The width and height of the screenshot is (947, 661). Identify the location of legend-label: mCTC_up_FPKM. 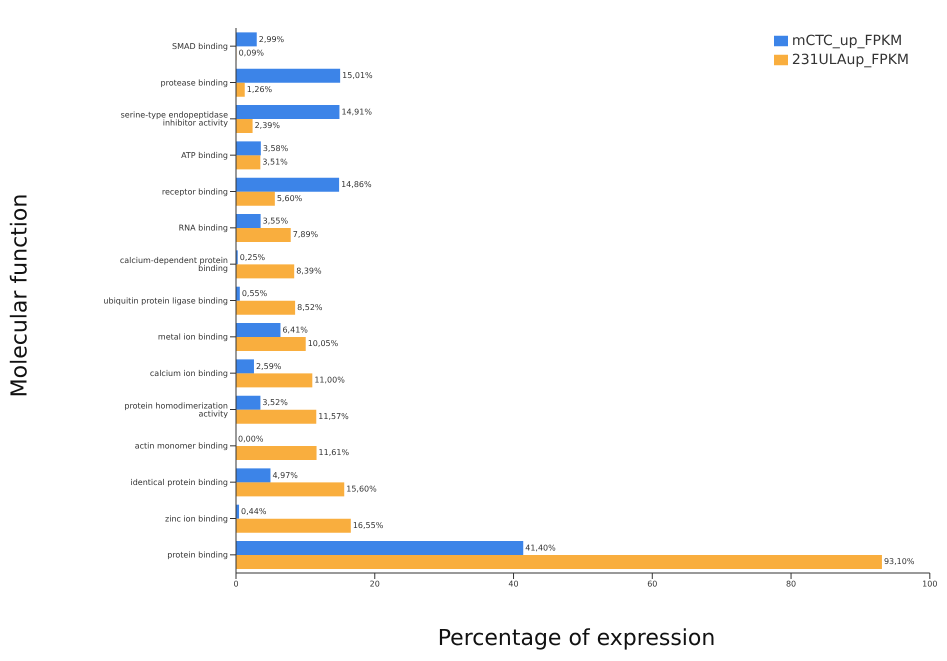
(847, 41).